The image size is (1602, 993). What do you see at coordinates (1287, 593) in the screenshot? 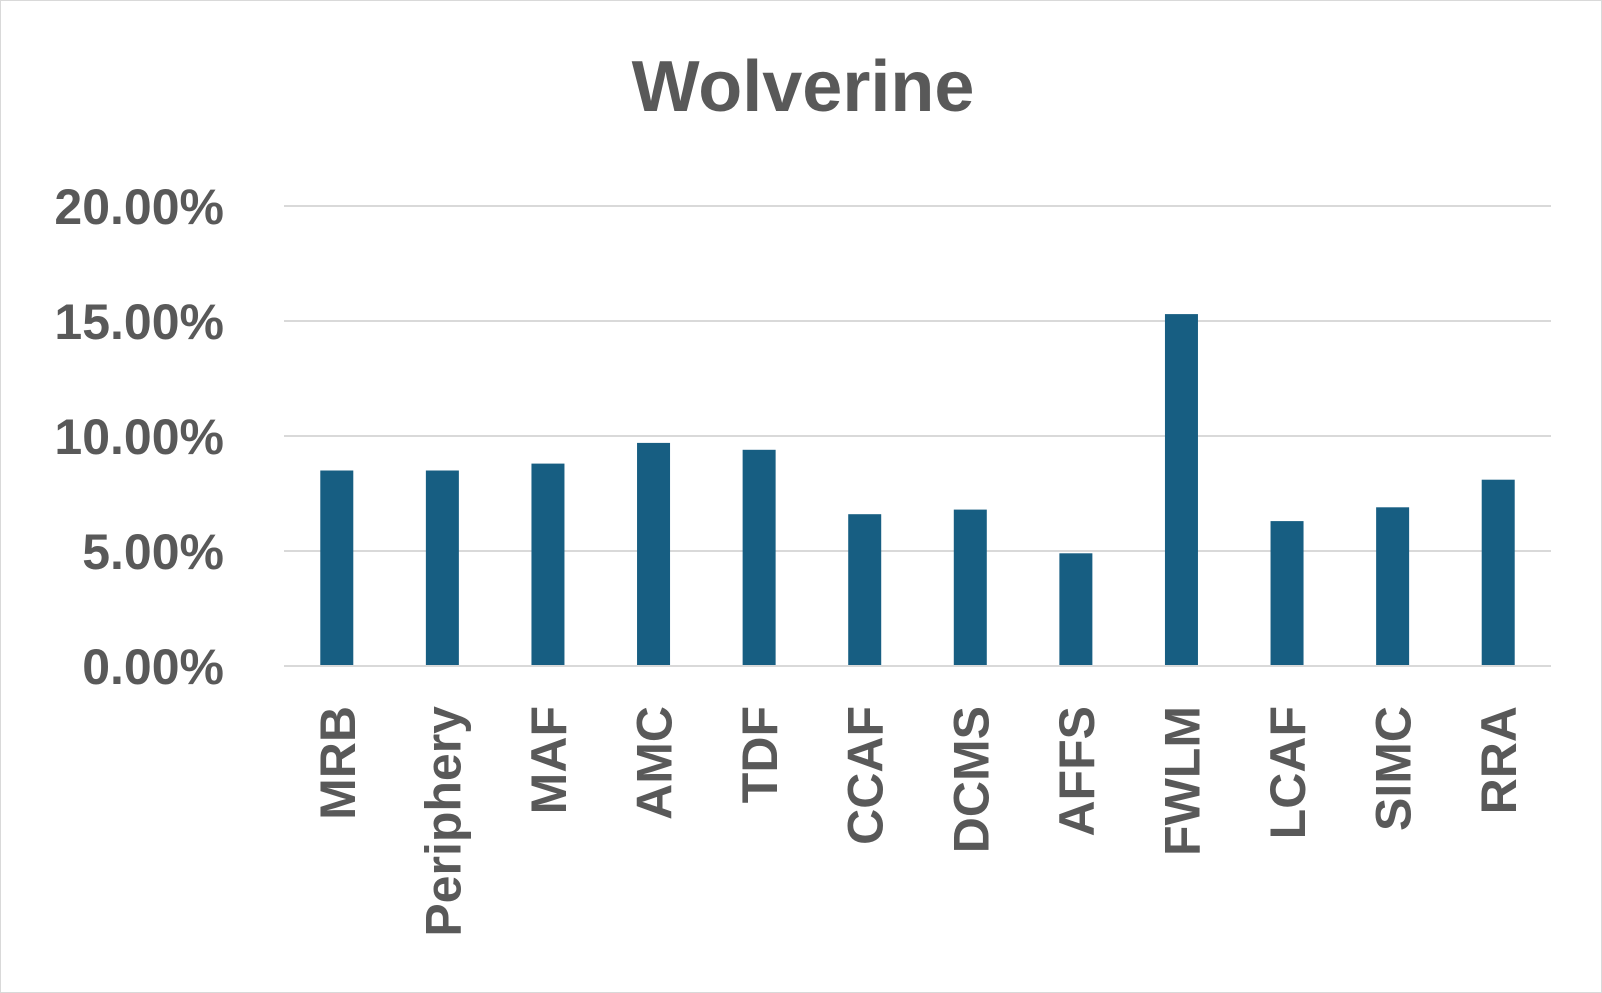
I see `bar-lcaf` at bounding box center [1287, 593].